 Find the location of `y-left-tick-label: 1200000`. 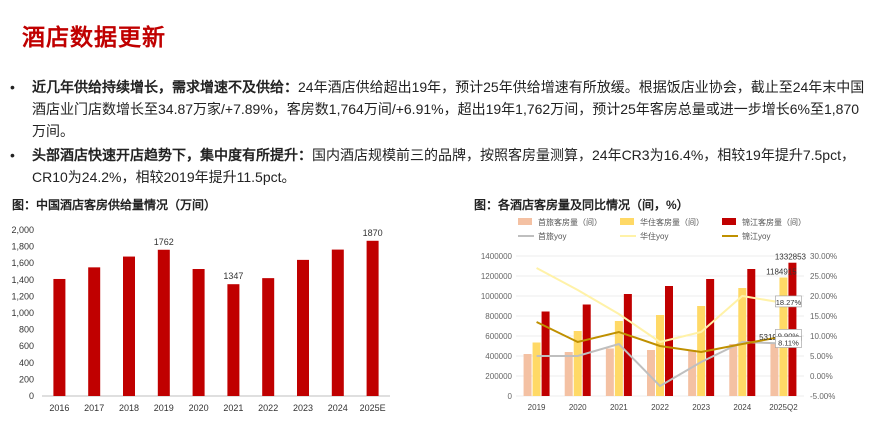

y-left-tick-label: 1200000 is located at coordinates (497, 276).